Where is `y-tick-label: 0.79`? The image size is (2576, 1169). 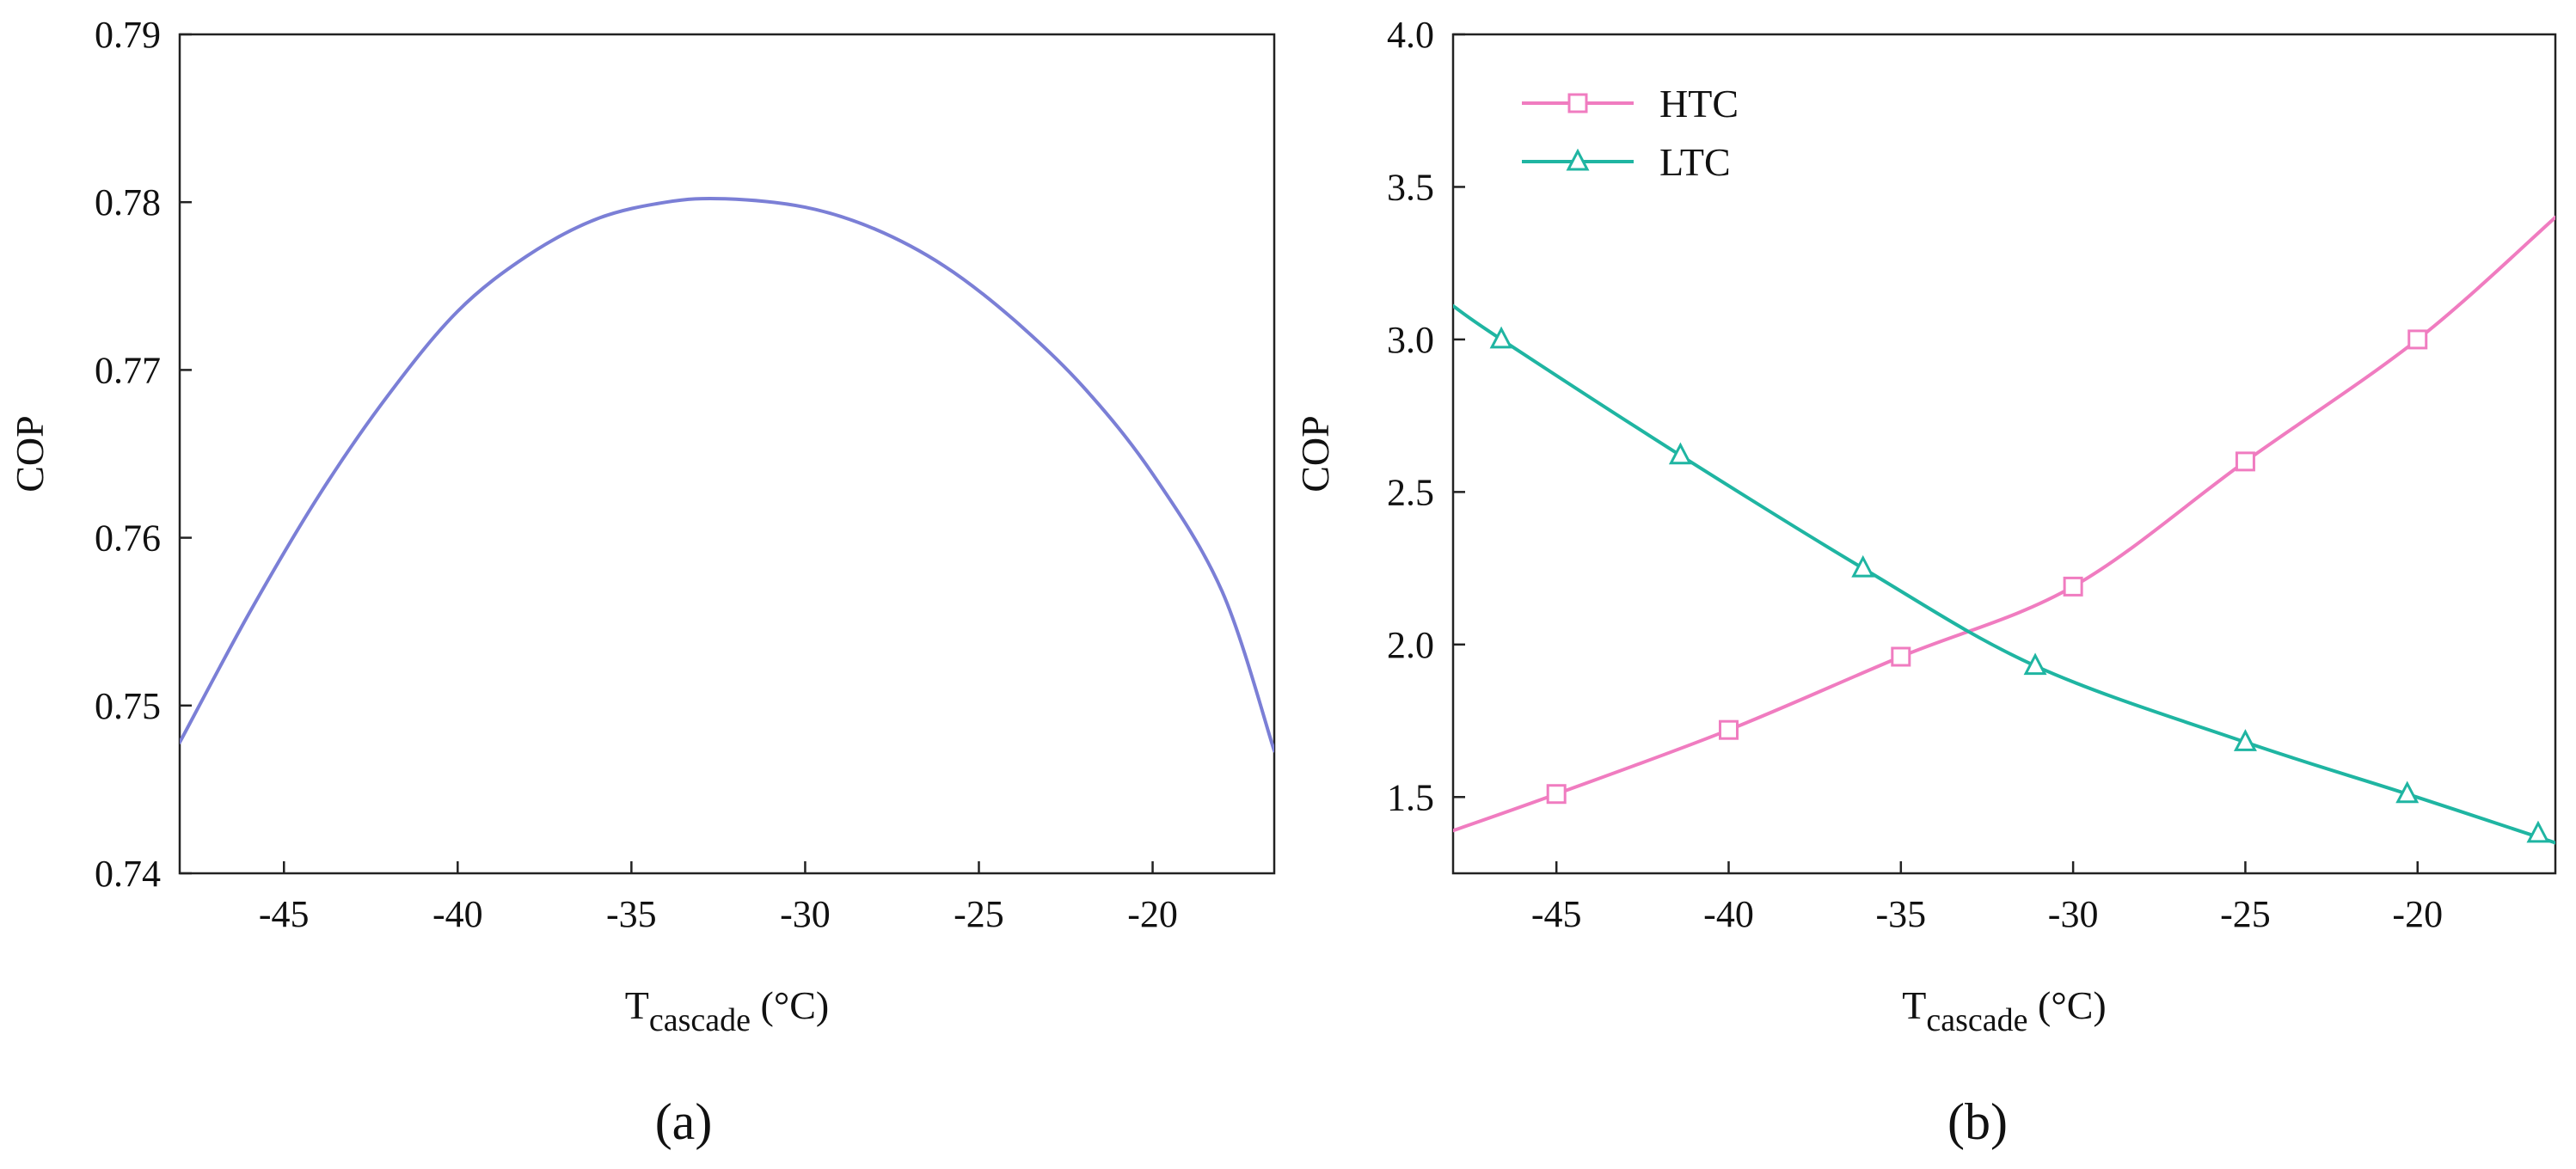
y-tick-label: 0.79 is located at coordinates (128, 35).